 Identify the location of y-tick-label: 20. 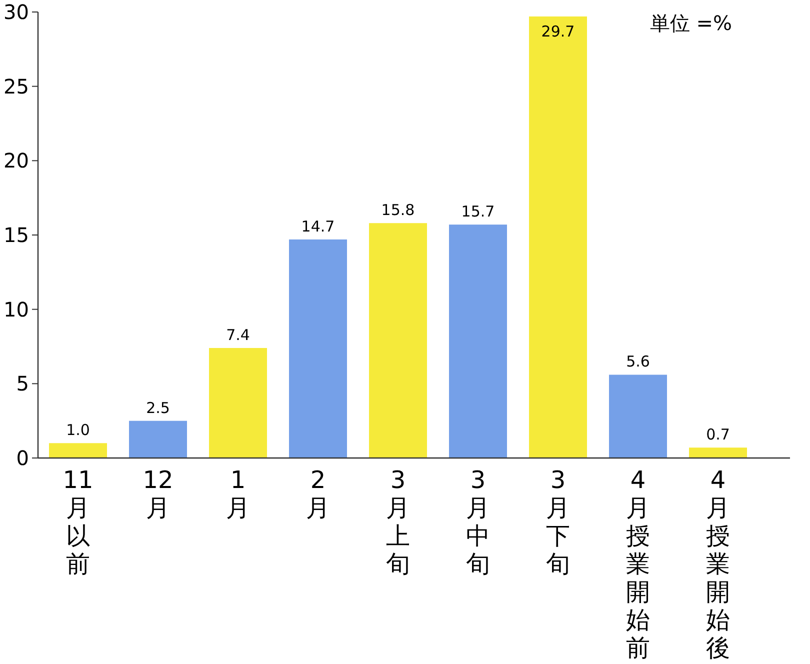
(16, 160).